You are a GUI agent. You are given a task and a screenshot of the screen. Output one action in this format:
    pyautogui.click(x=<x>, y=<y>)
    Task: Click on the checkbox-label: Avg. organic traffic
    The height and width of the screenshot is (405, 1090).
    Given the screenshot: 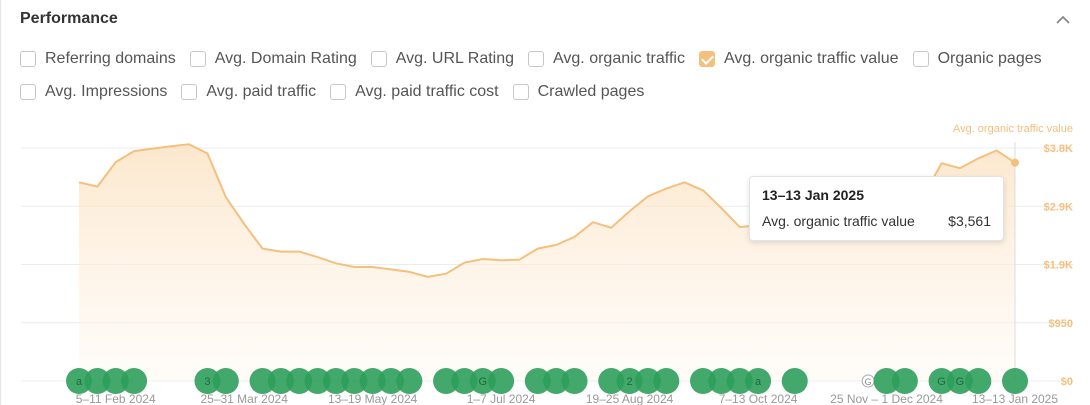 What is the action you would take?
    pyautogui.click(x=619, y=58)
    